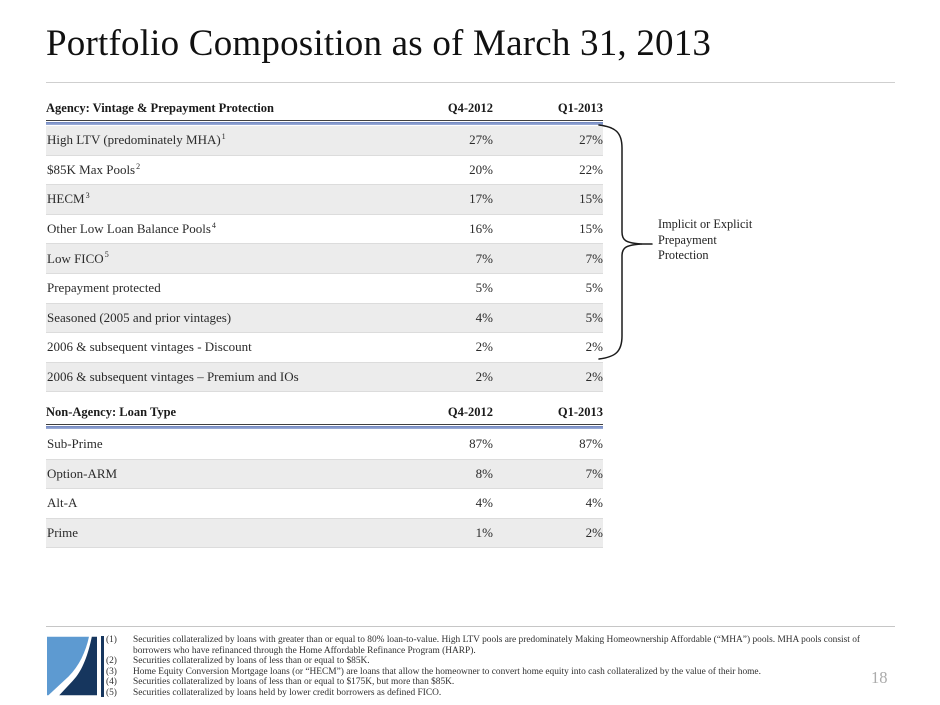 This screenshot has height=705, width=940. Describe the element at coordinates (87, 196) in the screenshot. I see `footnote-ref: 3` at that location.